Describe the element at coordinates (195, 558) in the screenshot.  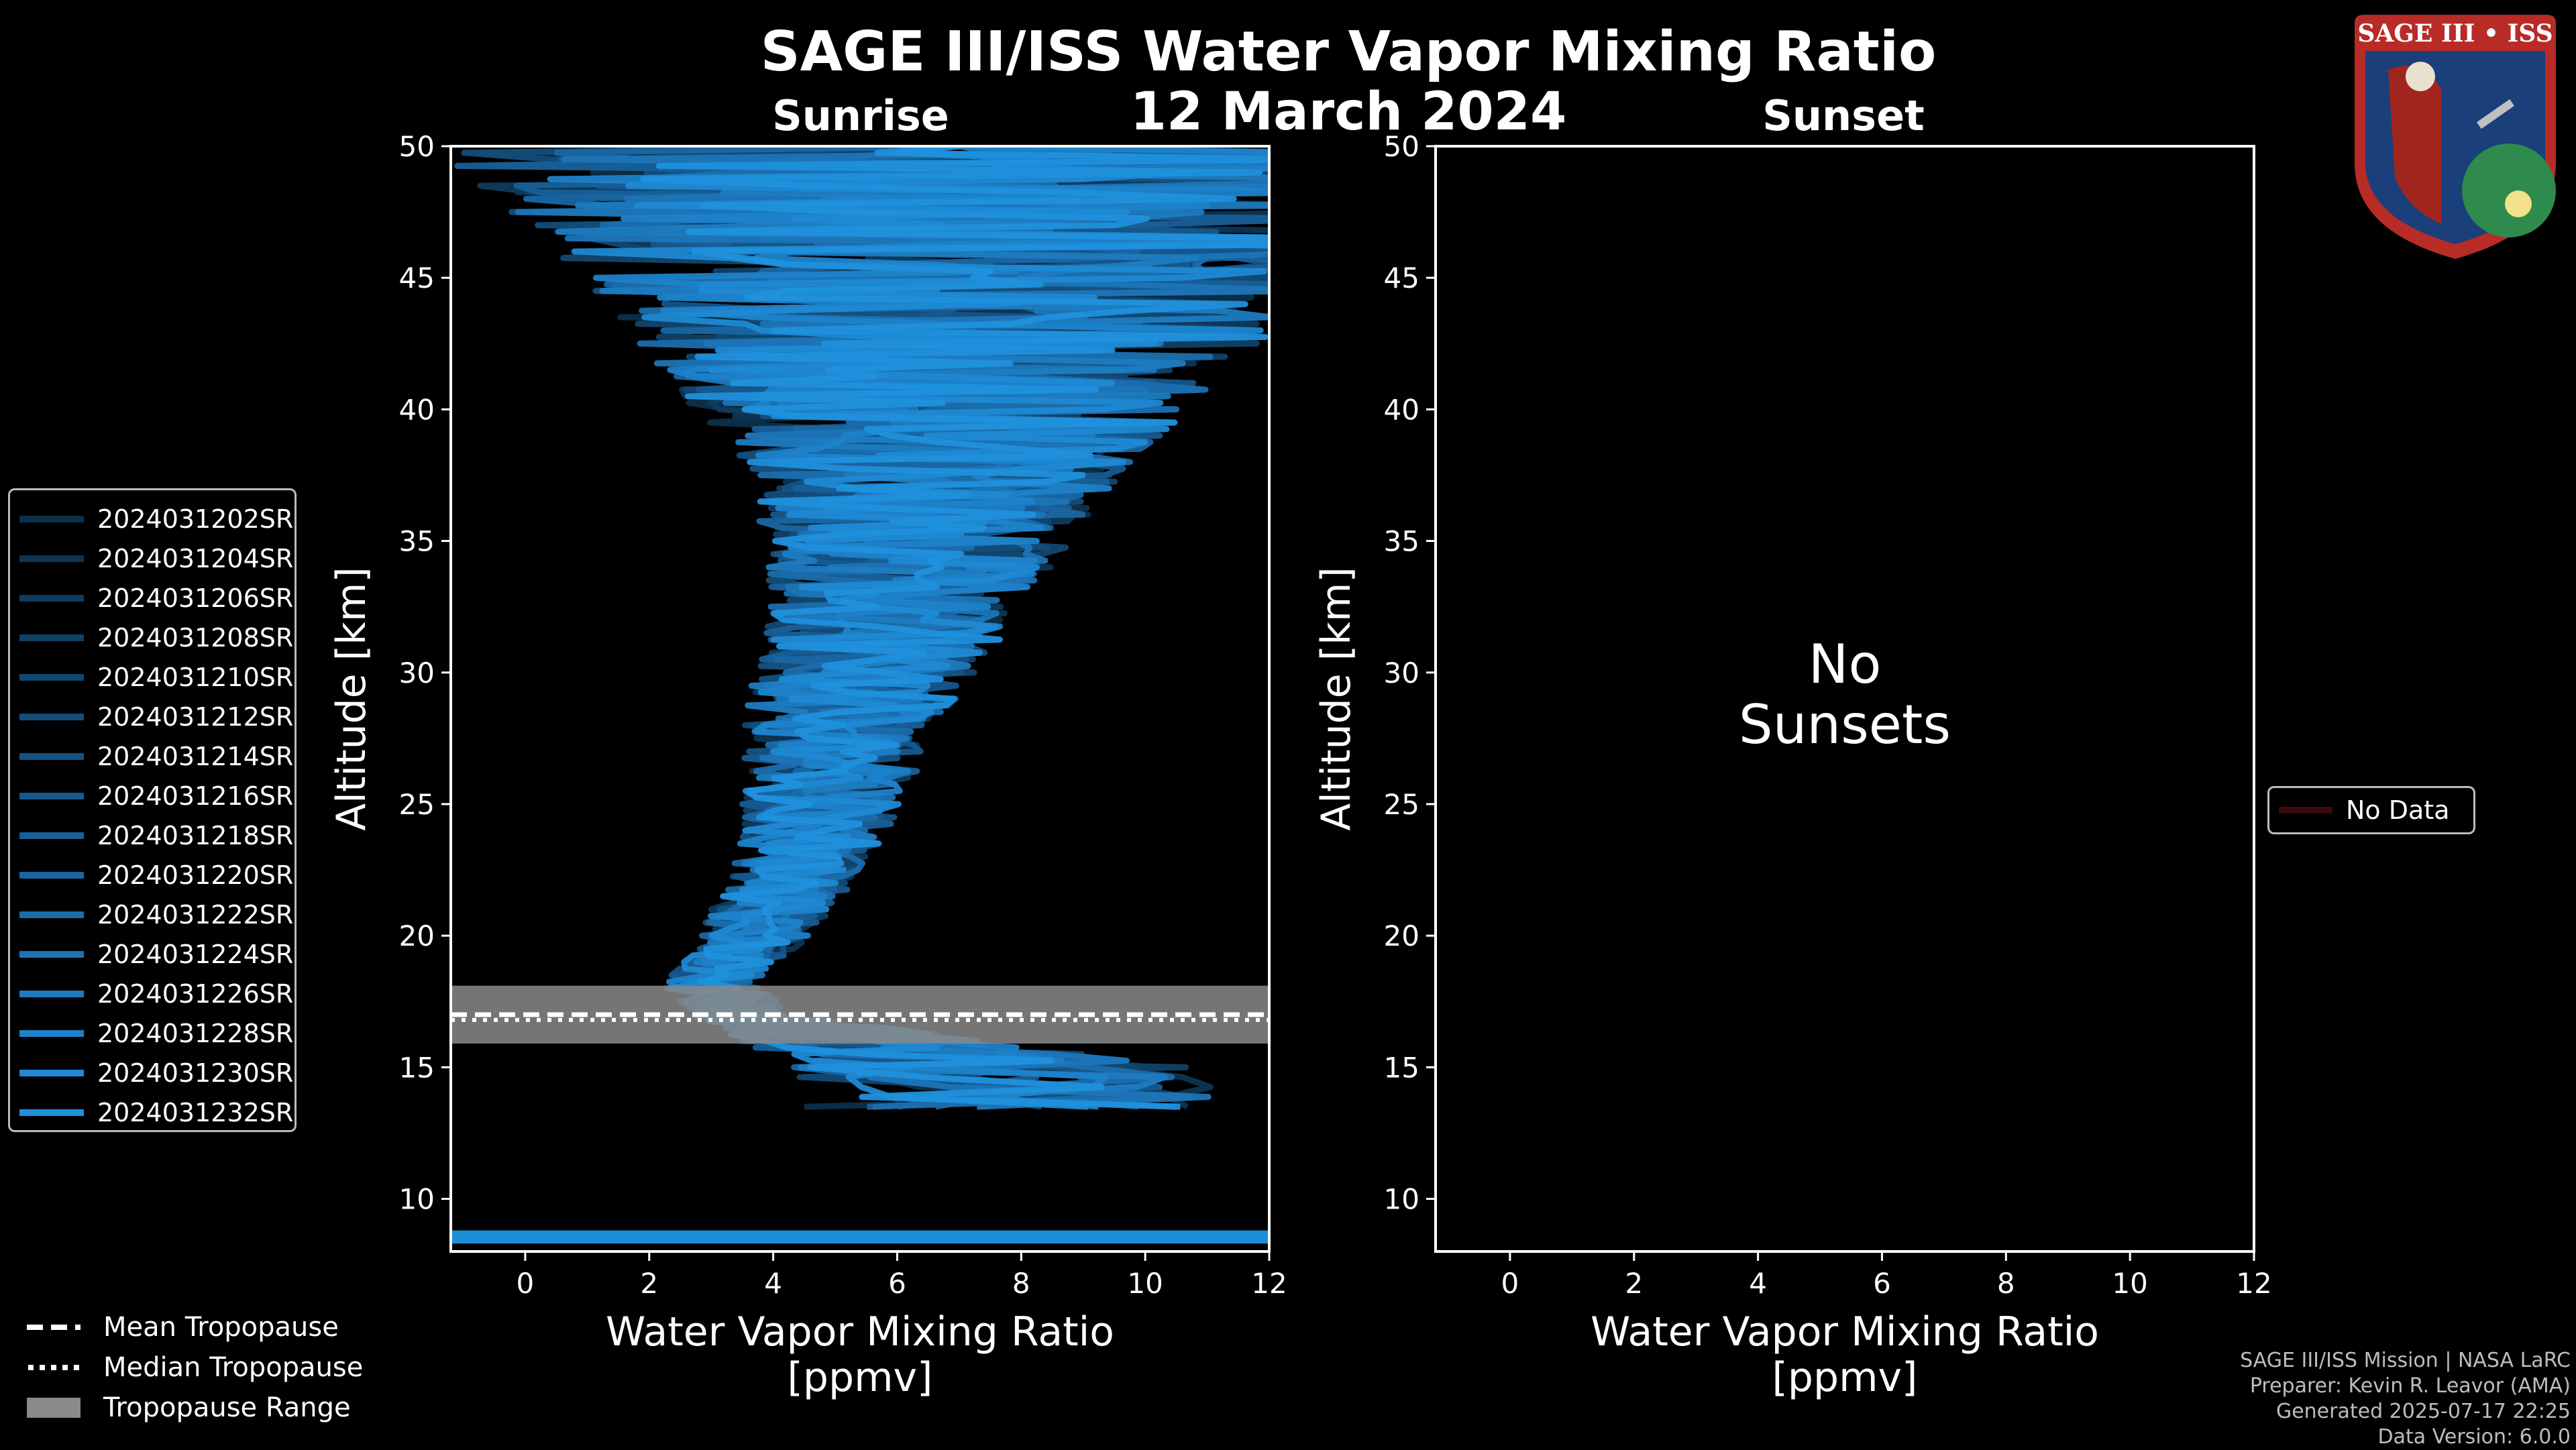
I see `legend-label: 2024031204SR` at that location.